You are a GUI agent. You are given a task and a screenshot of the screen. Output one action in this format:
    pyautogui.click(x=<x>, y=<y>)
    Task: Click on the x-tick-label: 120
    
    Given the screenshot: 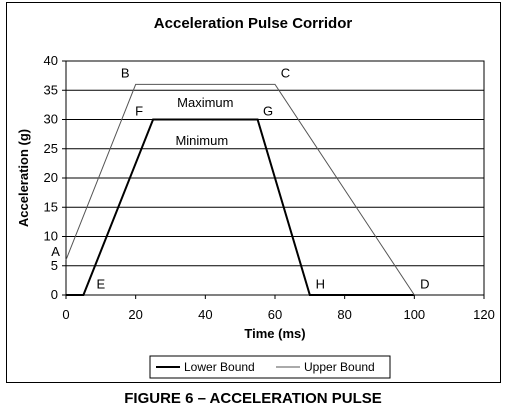 What is the action you would take?
    pyautogui.click(x=484, y=314)
    